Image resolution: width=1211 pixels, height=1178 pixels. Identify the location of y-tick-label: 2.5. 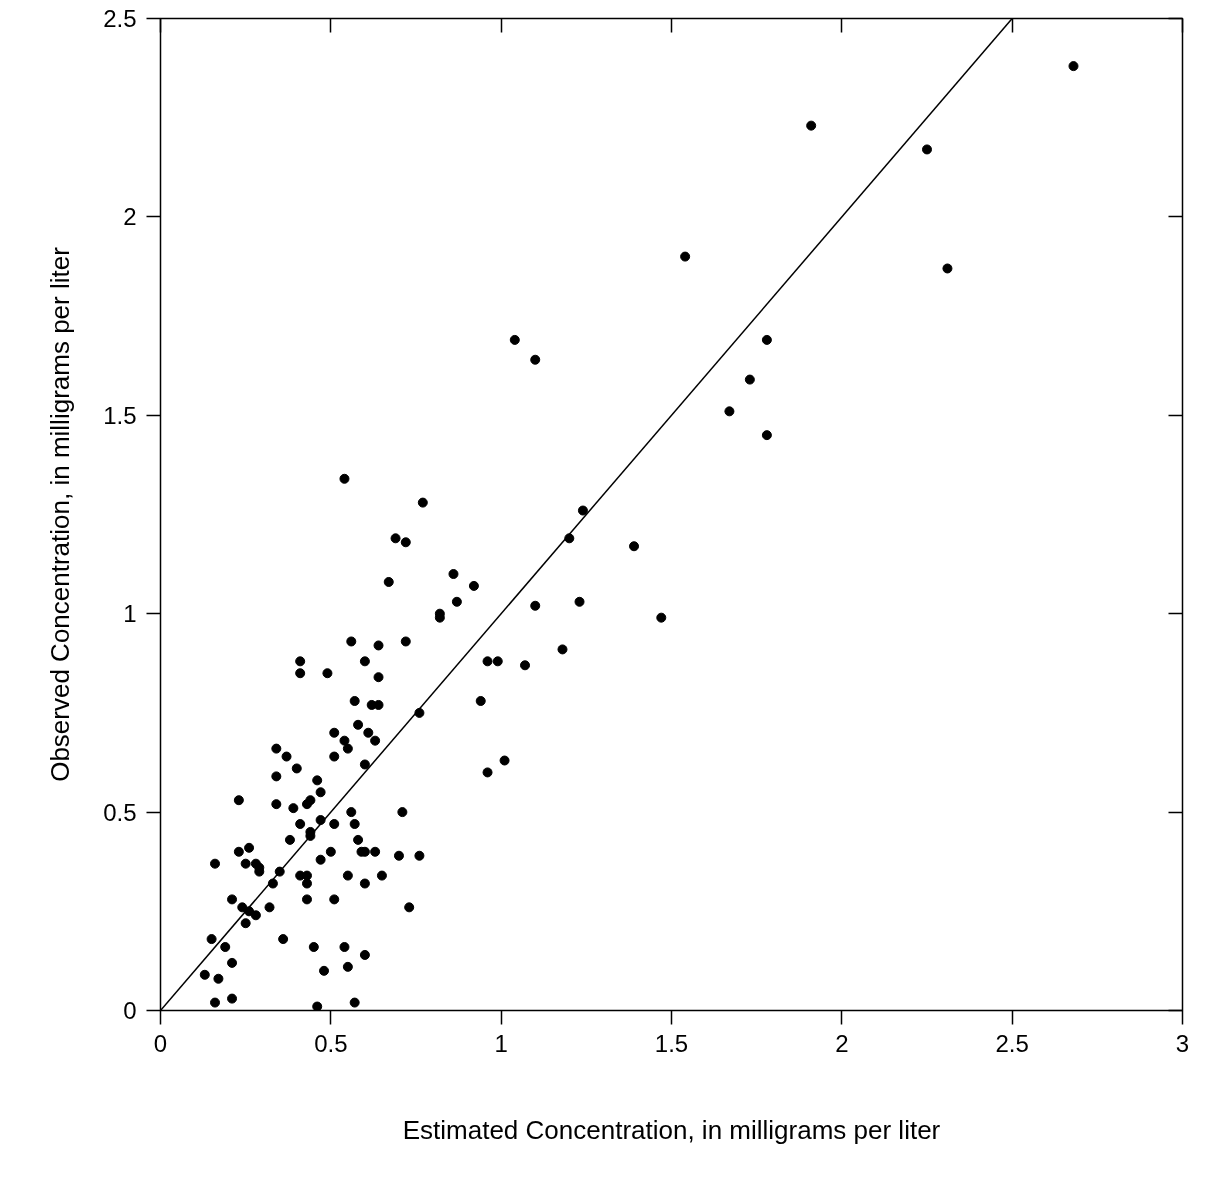
(120, 18).